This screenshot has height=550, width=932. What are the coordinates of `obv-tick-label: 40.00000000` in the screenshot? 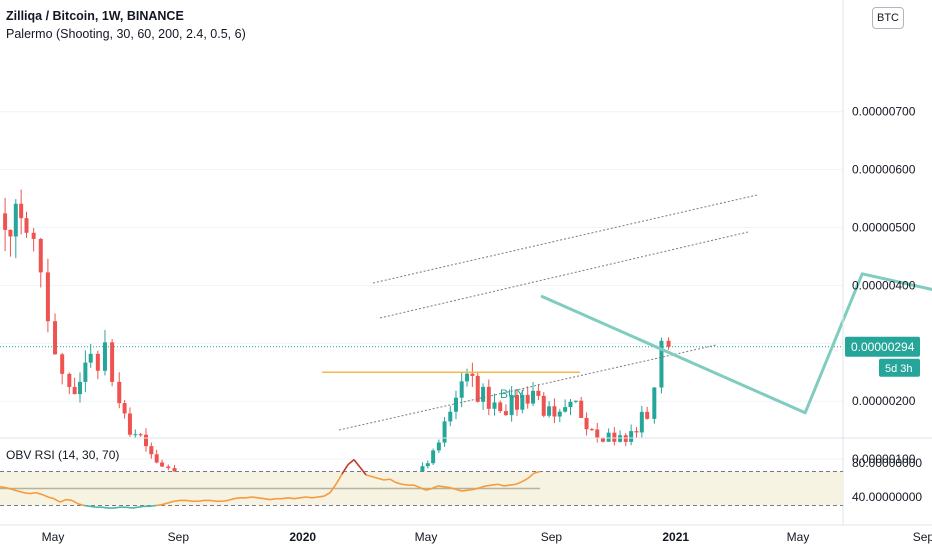 It's located at (887, 497).